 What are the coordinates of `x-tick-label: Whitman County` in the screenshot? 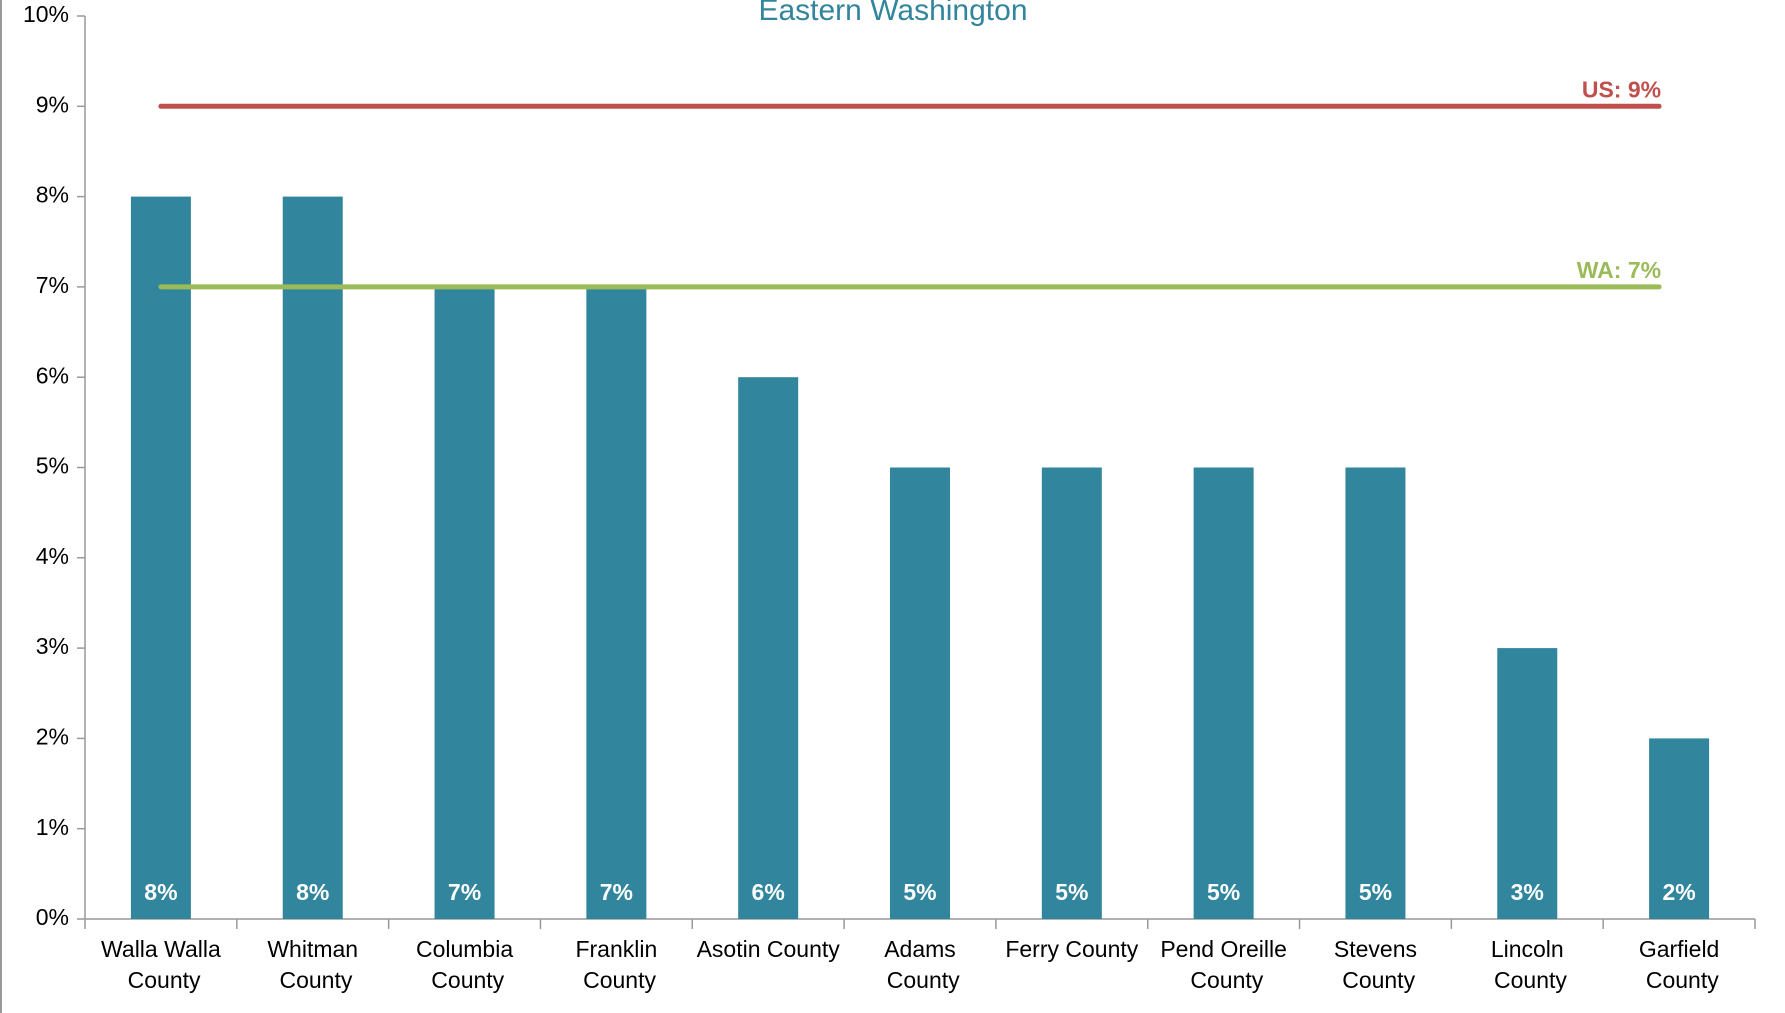 It's located at (312, 964).